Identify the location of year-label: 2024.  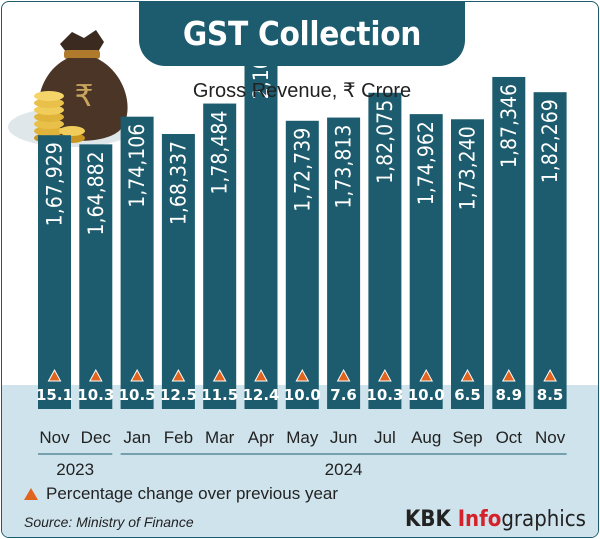
(344, 469).